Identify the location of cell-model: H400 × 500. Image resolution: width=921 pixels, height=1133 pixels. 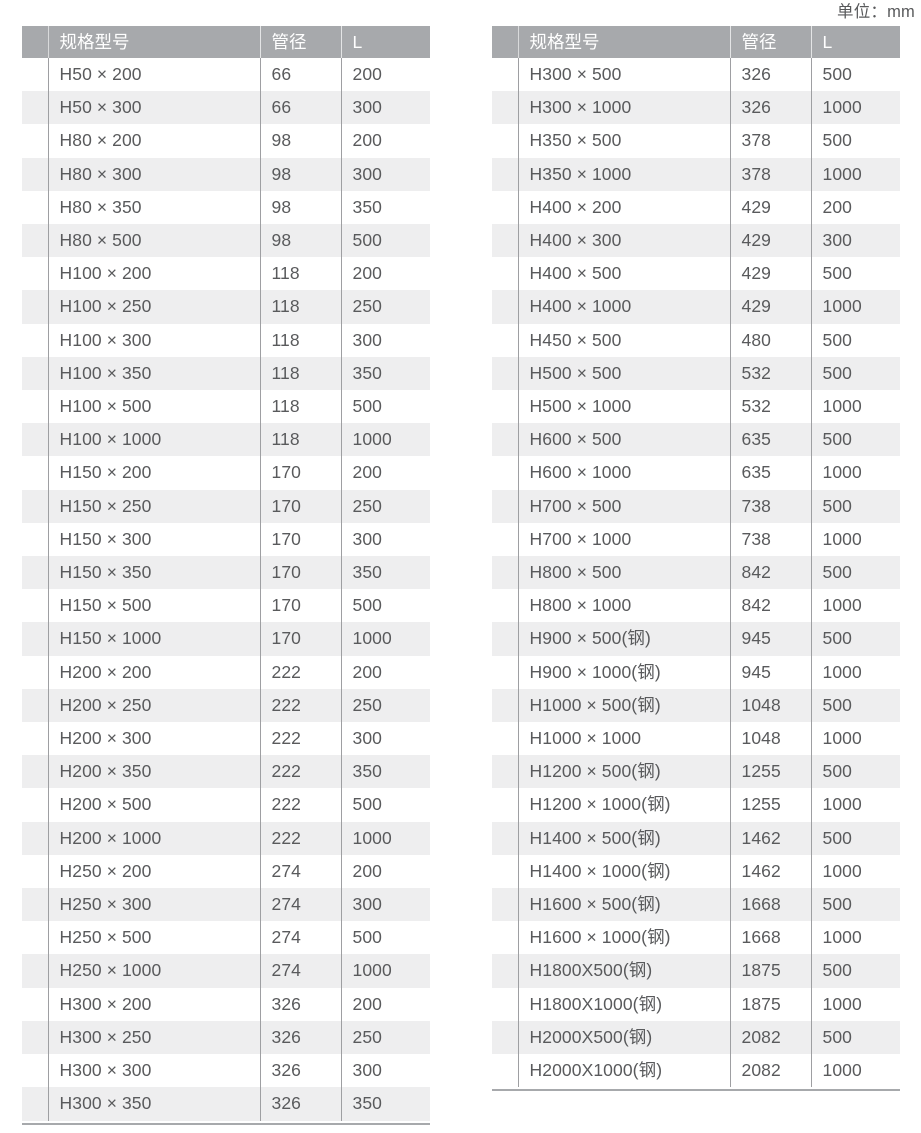
(575, 273).